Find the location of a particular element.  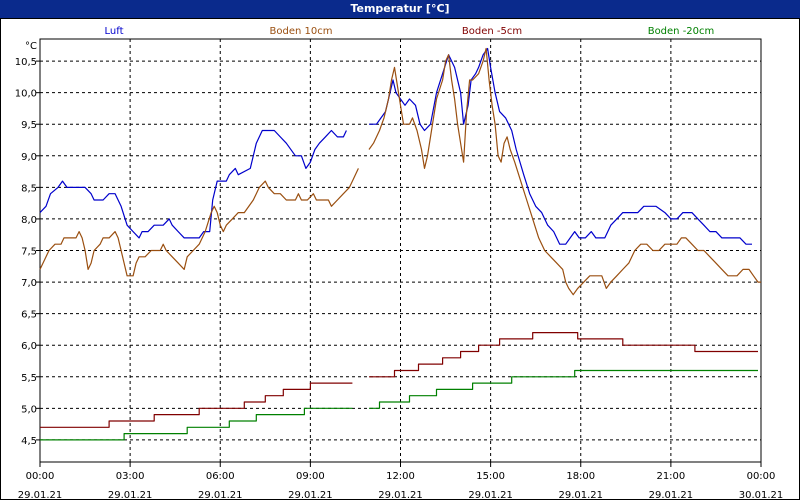

chart-title: Temperatur [°C] is located at coordinates (400, 8).